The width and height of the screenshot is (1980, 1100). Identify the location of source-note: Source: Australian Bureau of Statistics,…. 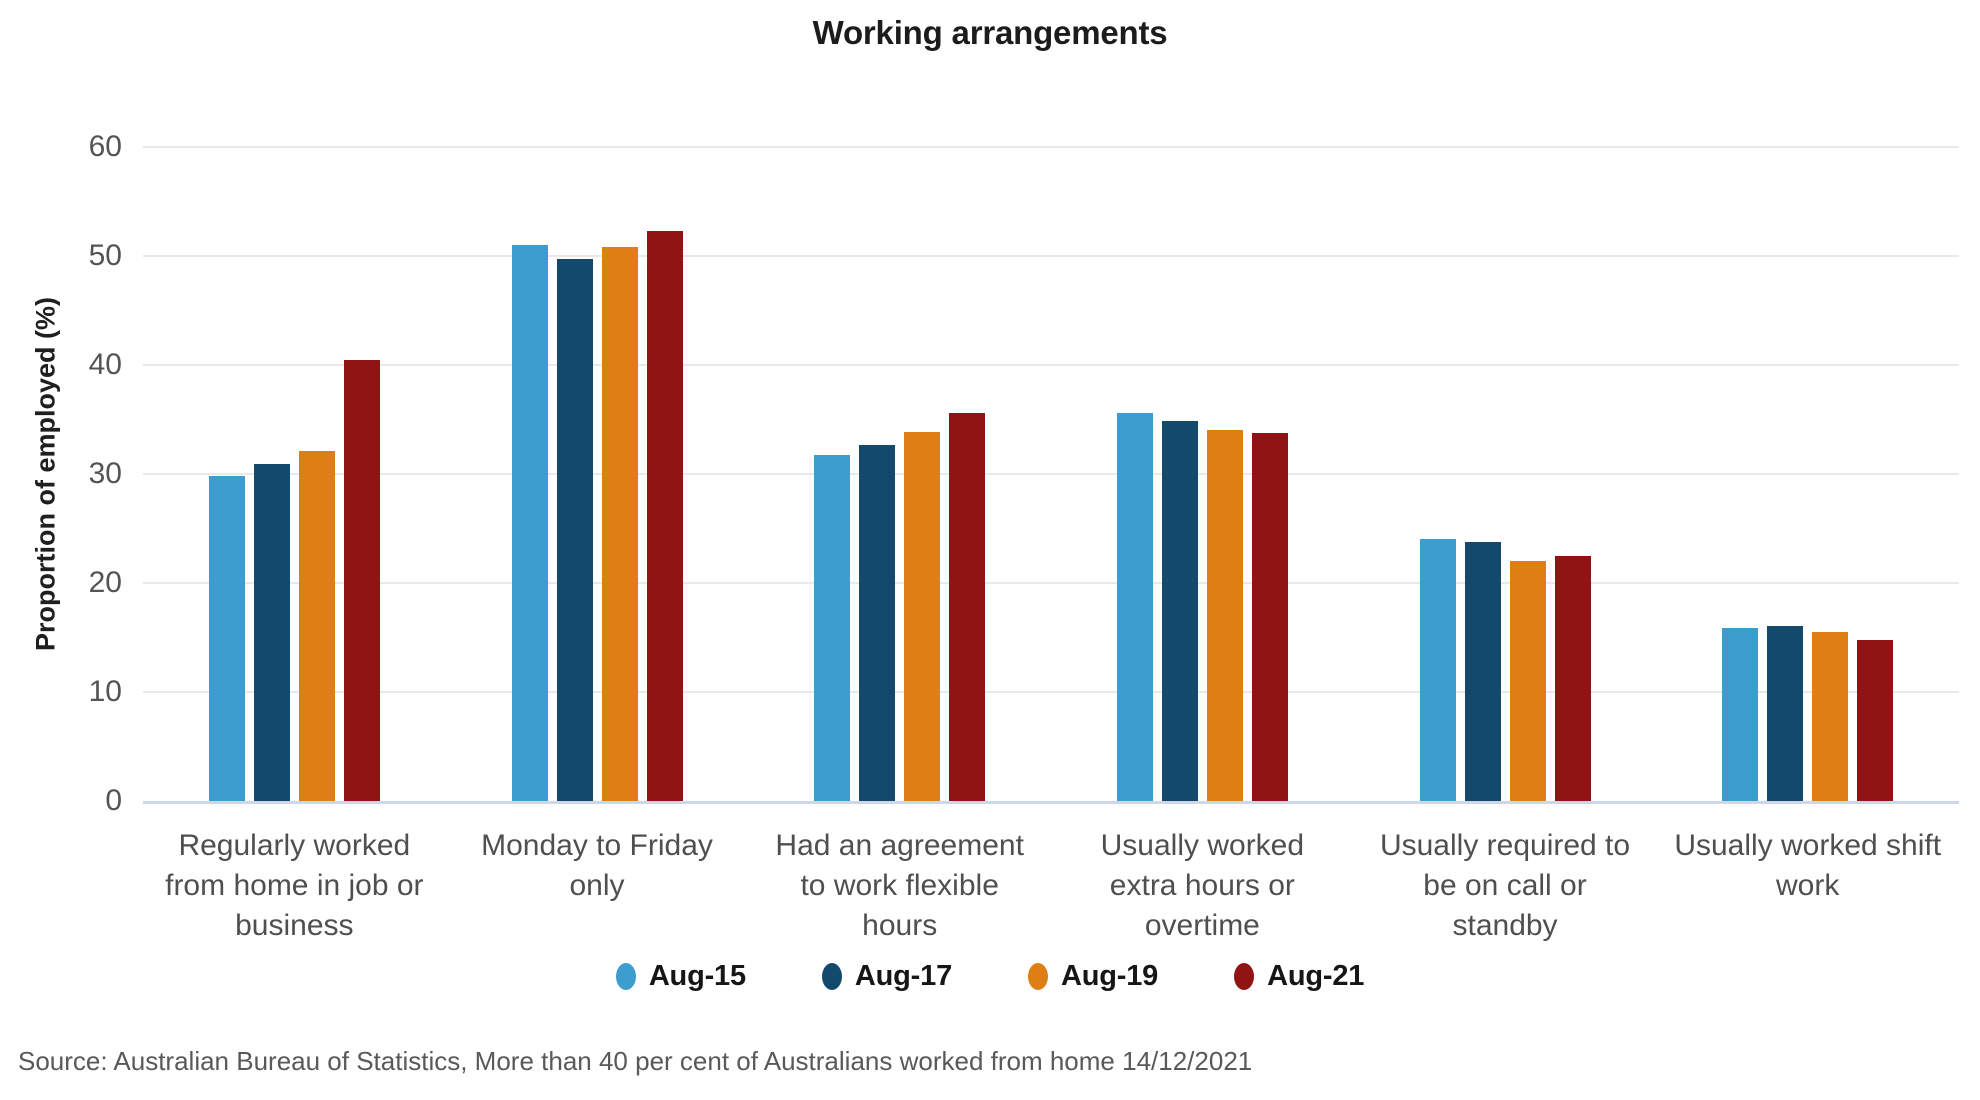
(635, 1061).